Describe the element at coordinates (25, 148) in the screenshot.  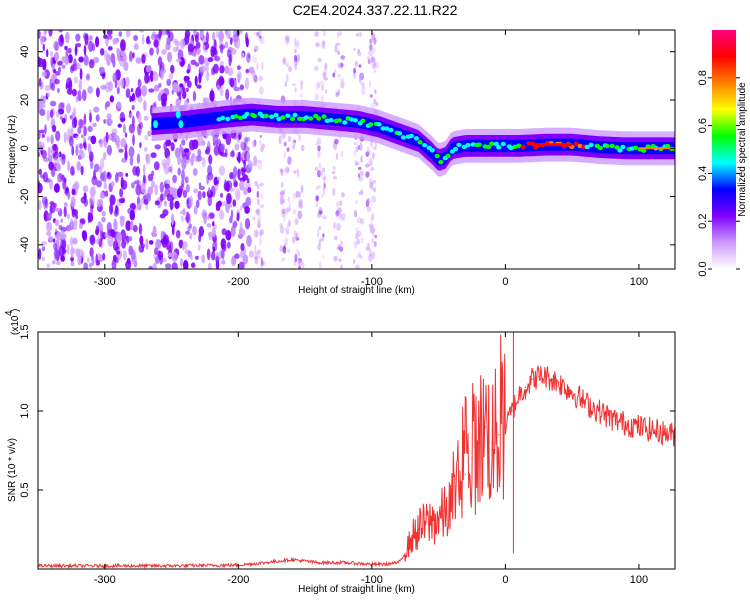
I see `y-tick-label: 0` at that location.